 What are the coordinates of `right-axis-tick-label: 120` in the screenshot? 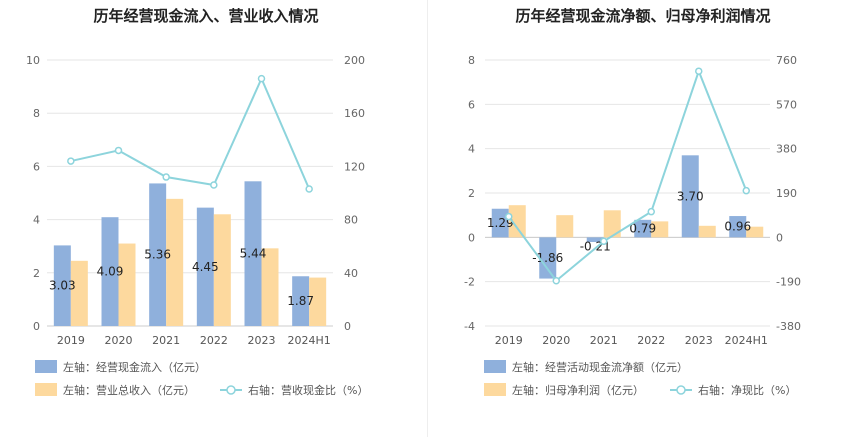 It's located at (354, 166).